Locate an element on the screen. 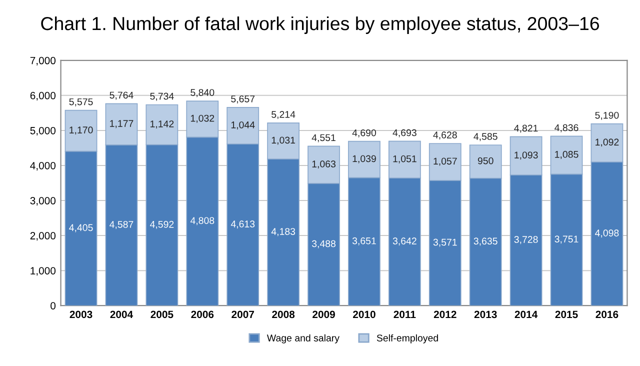 The height and width of the screenshot is (366, 640). total-label: 5,840 is located at coordinates (202, 93).